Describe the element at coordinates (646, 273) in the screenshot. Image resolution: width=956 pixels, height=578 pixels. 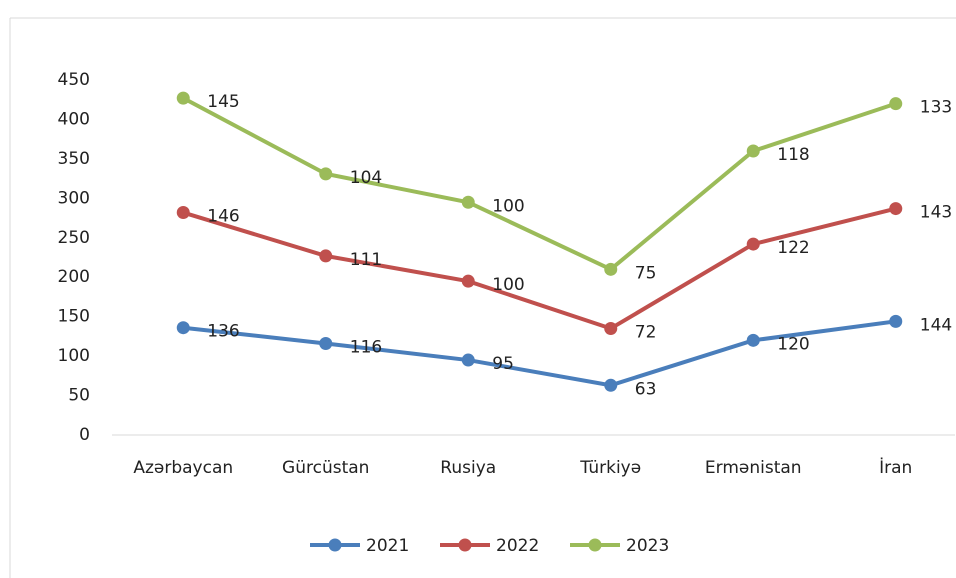
I see `data-label: 75` at that location.